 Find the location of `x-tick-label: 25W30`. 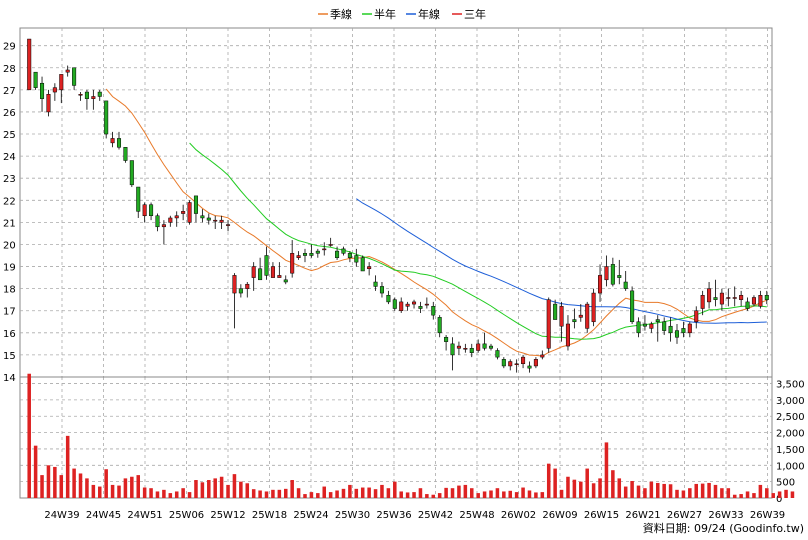

x-tick-label: 25W30 is located at coordinates (352, 515).